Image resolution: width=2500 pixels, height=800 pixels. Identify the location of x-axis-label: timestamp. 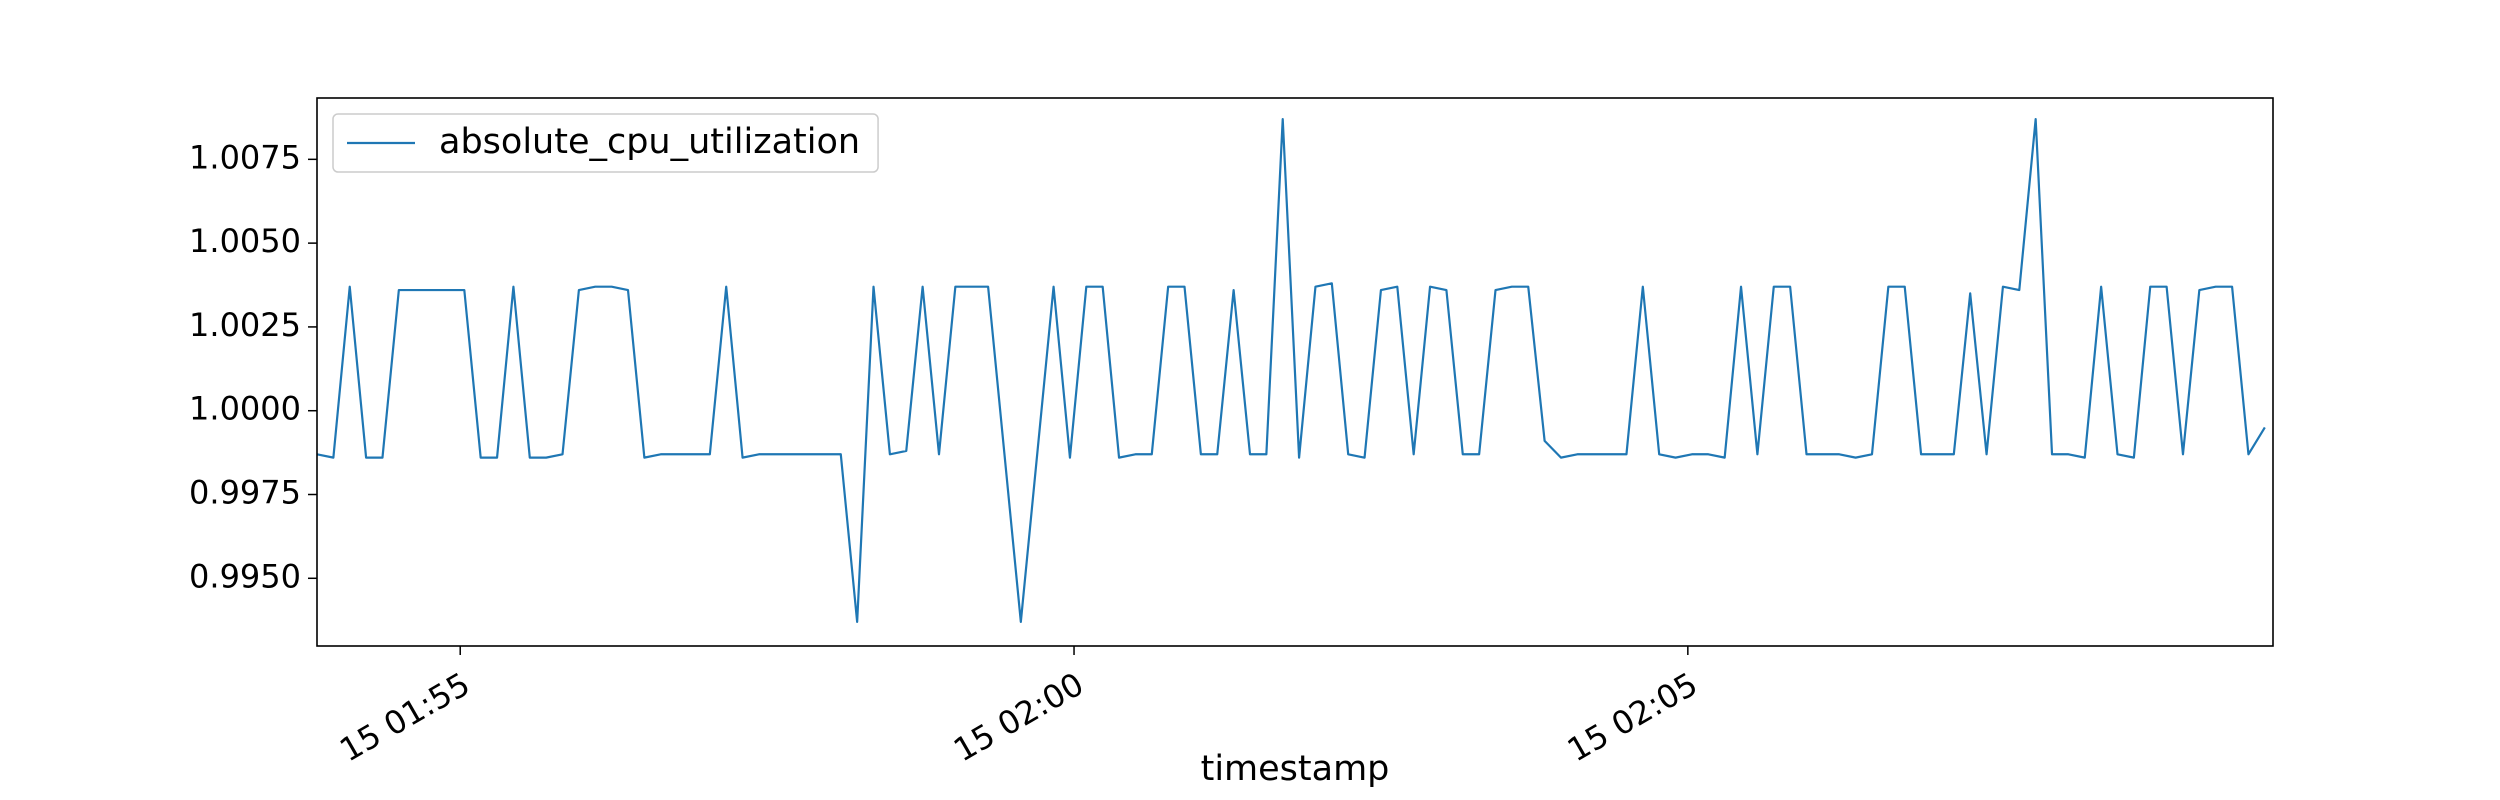
(1295, 769).